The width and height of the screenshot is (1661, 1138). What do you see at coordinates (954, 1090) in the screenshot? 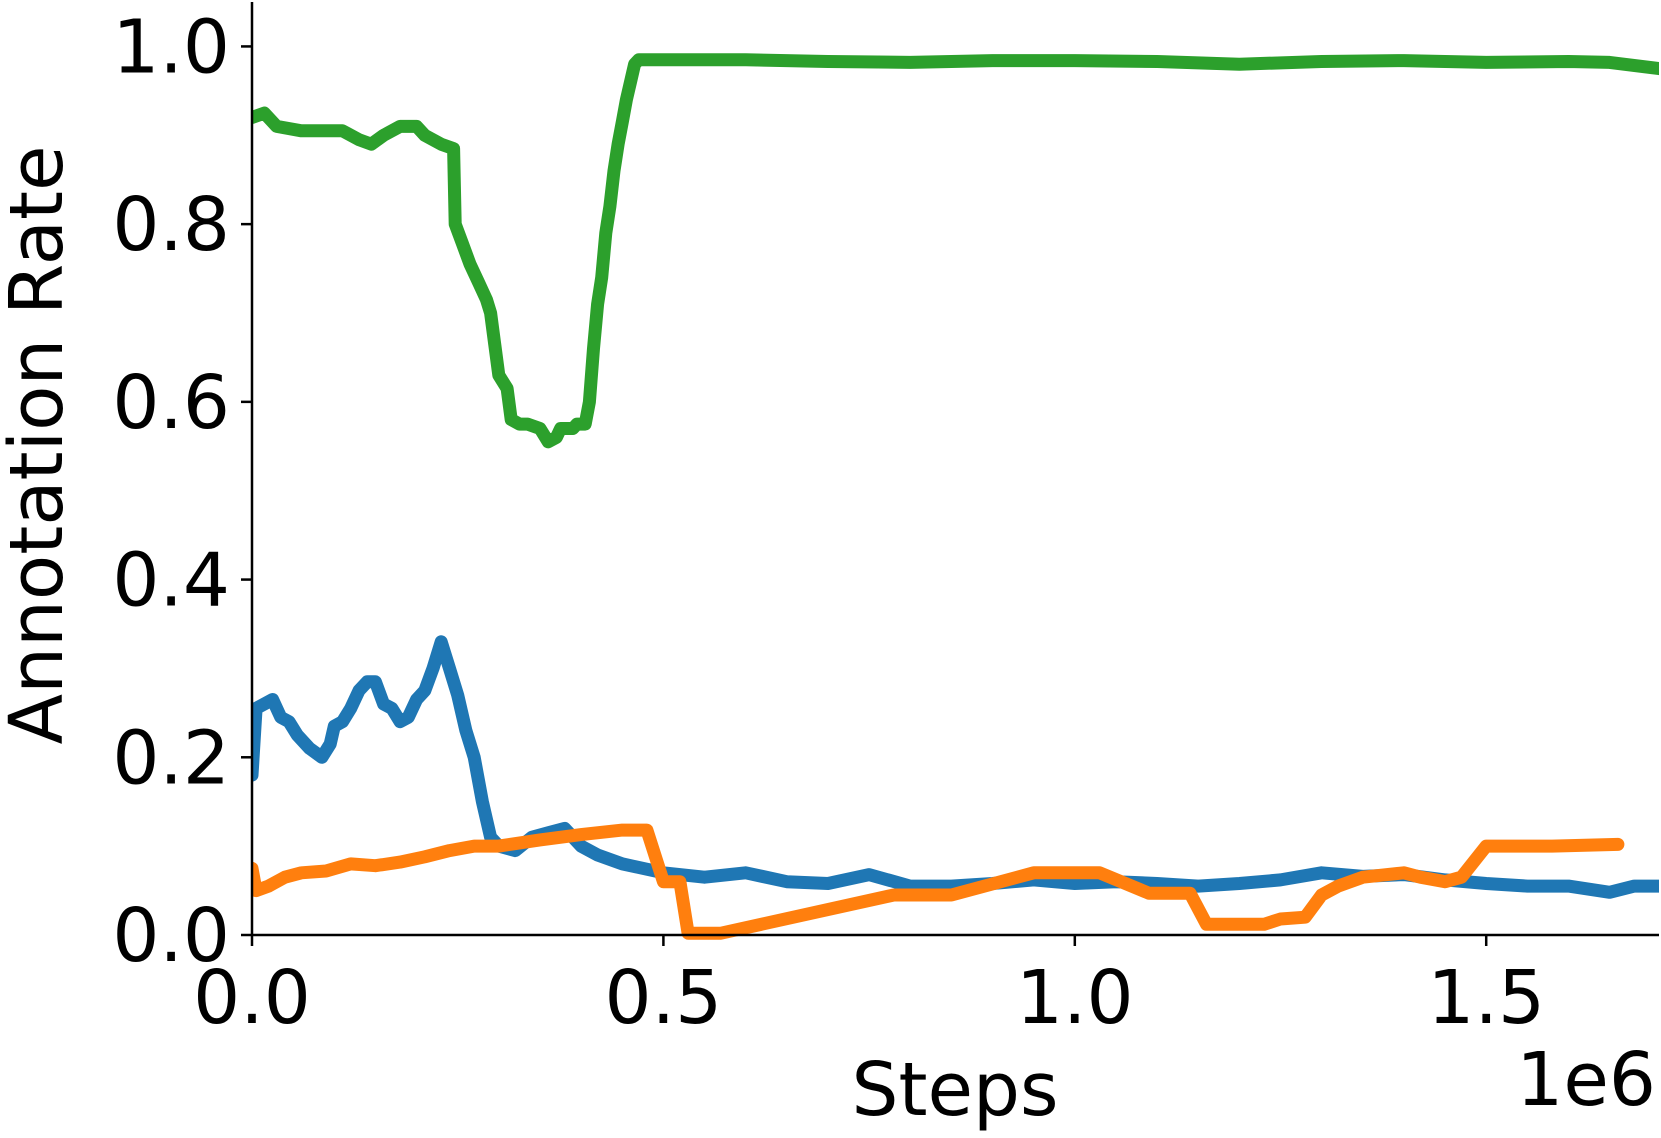
I see `x-axis-label: Steps` at bounding box center [954, 1090].